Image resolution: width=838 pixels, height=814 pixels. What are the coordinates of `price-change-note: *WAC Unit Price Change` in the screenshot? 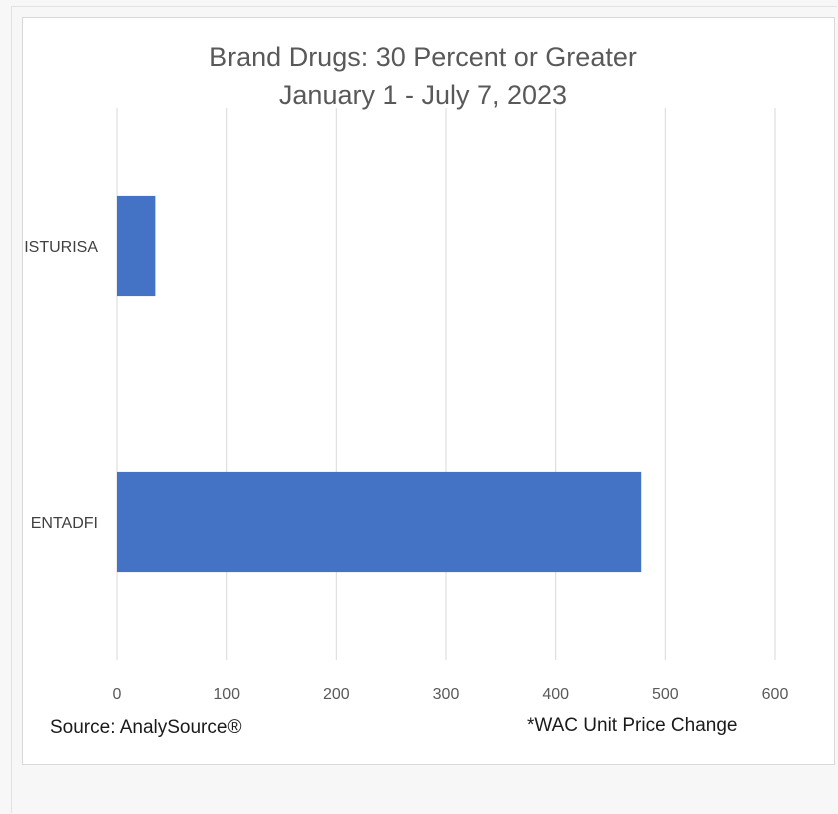 It's located at (632, 725).